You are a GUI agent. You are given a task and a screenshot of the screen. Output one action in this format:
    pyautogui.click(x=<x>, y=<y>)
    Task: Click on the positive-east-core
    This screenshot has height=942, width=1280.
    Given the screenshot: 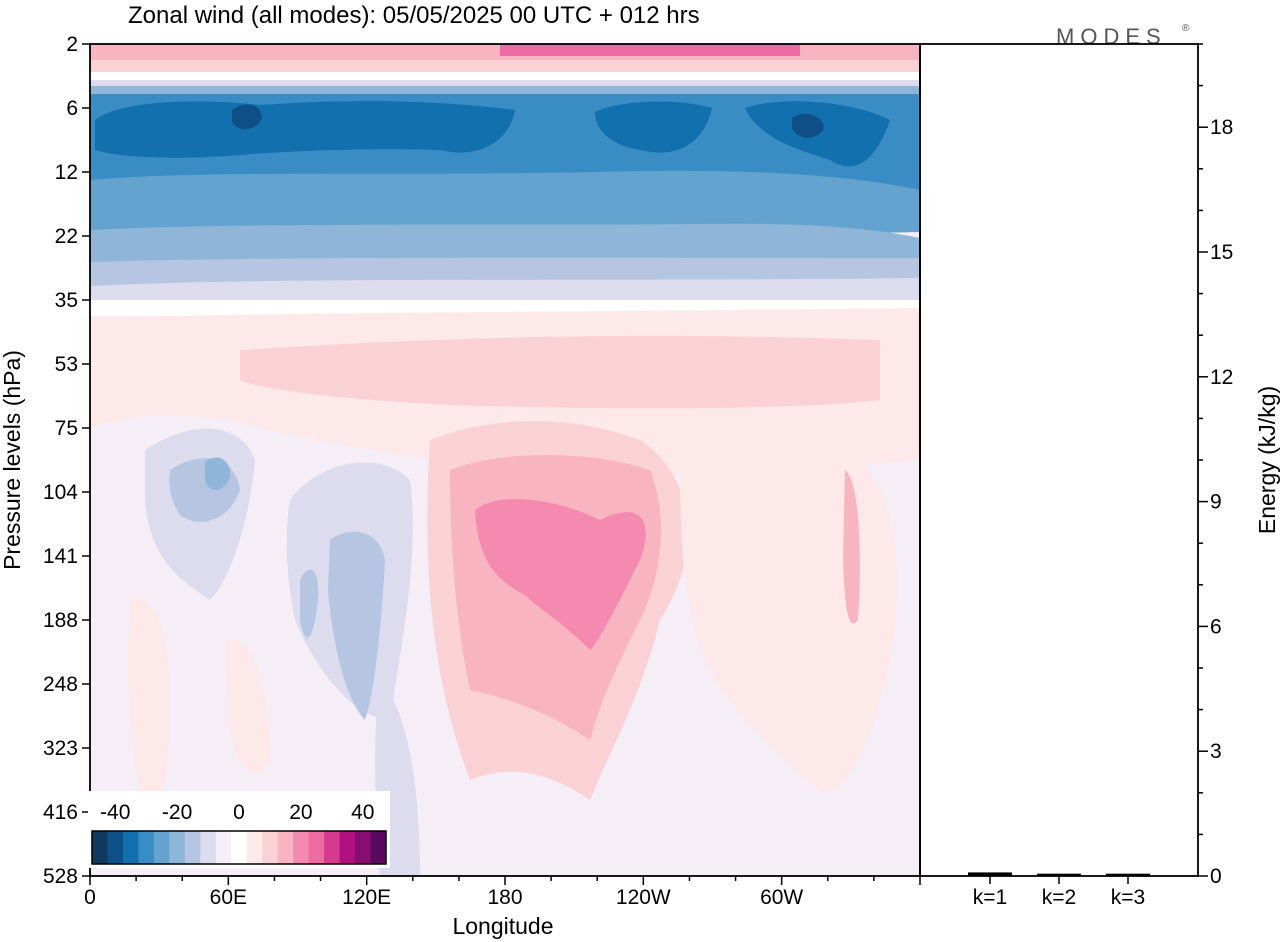 What is the action you would take?
    pyautogui.click(x=851, y=547)
    